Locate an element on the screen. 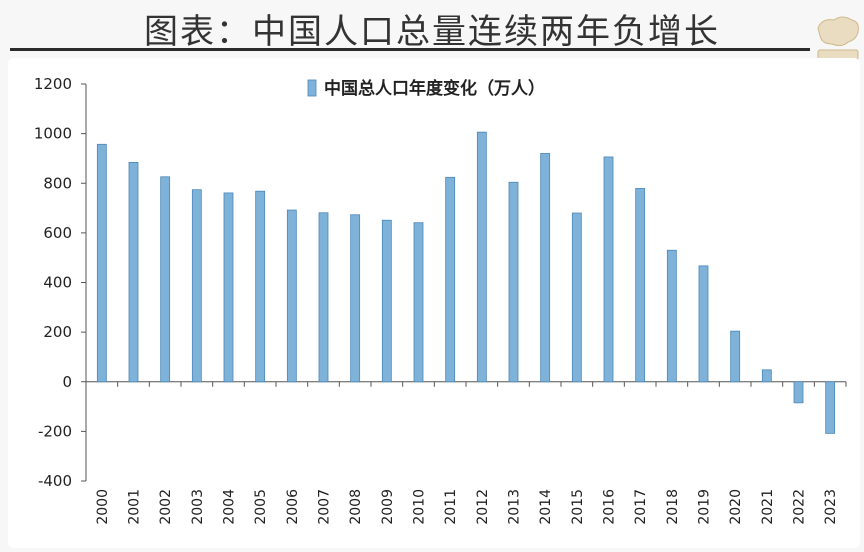 The height and width of the screenshot is (552, 864). x-tick-label: 2022 is located at coordinates (800, 507).